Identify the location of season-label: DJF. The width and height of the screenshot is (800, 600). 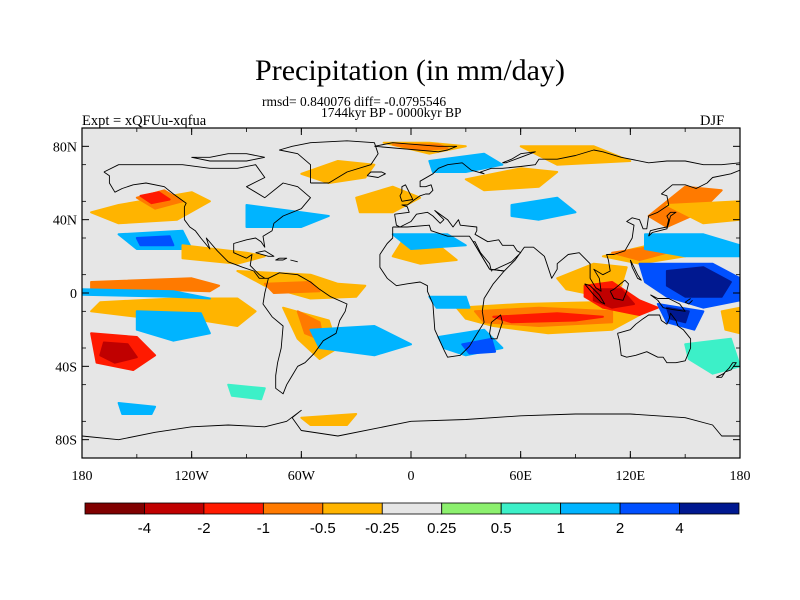
(712, 121).